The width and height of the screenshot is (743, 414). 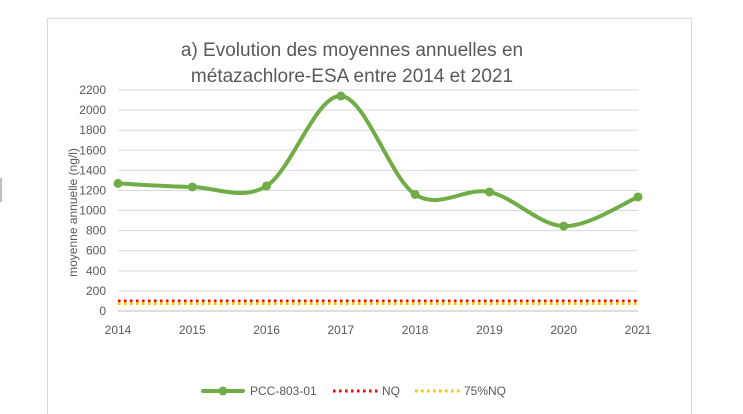 What do you see at coordinates (283, 391) in the screenshot?
I see `legend-label: PCC-803-01` at bounding box center [283, 391].